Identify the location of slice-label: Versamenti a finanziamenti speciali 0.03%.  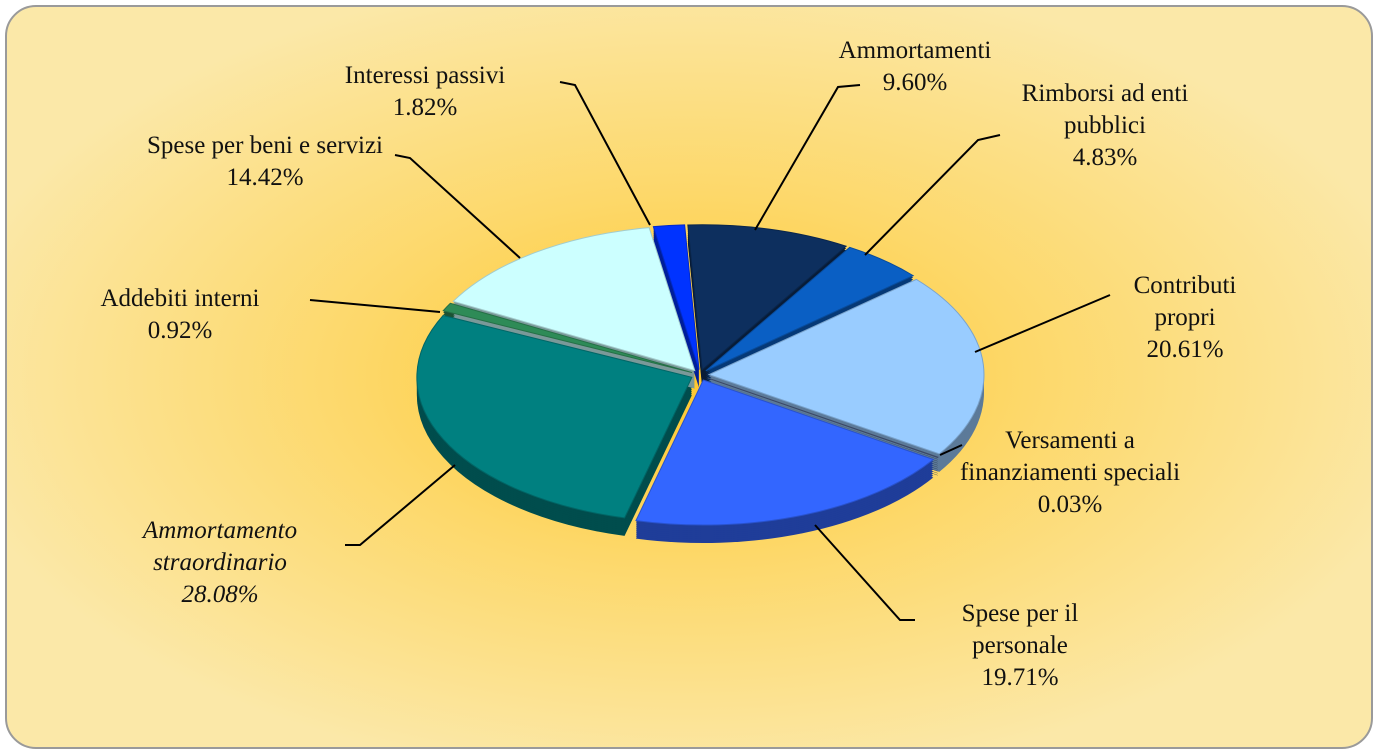
(1070, 473).